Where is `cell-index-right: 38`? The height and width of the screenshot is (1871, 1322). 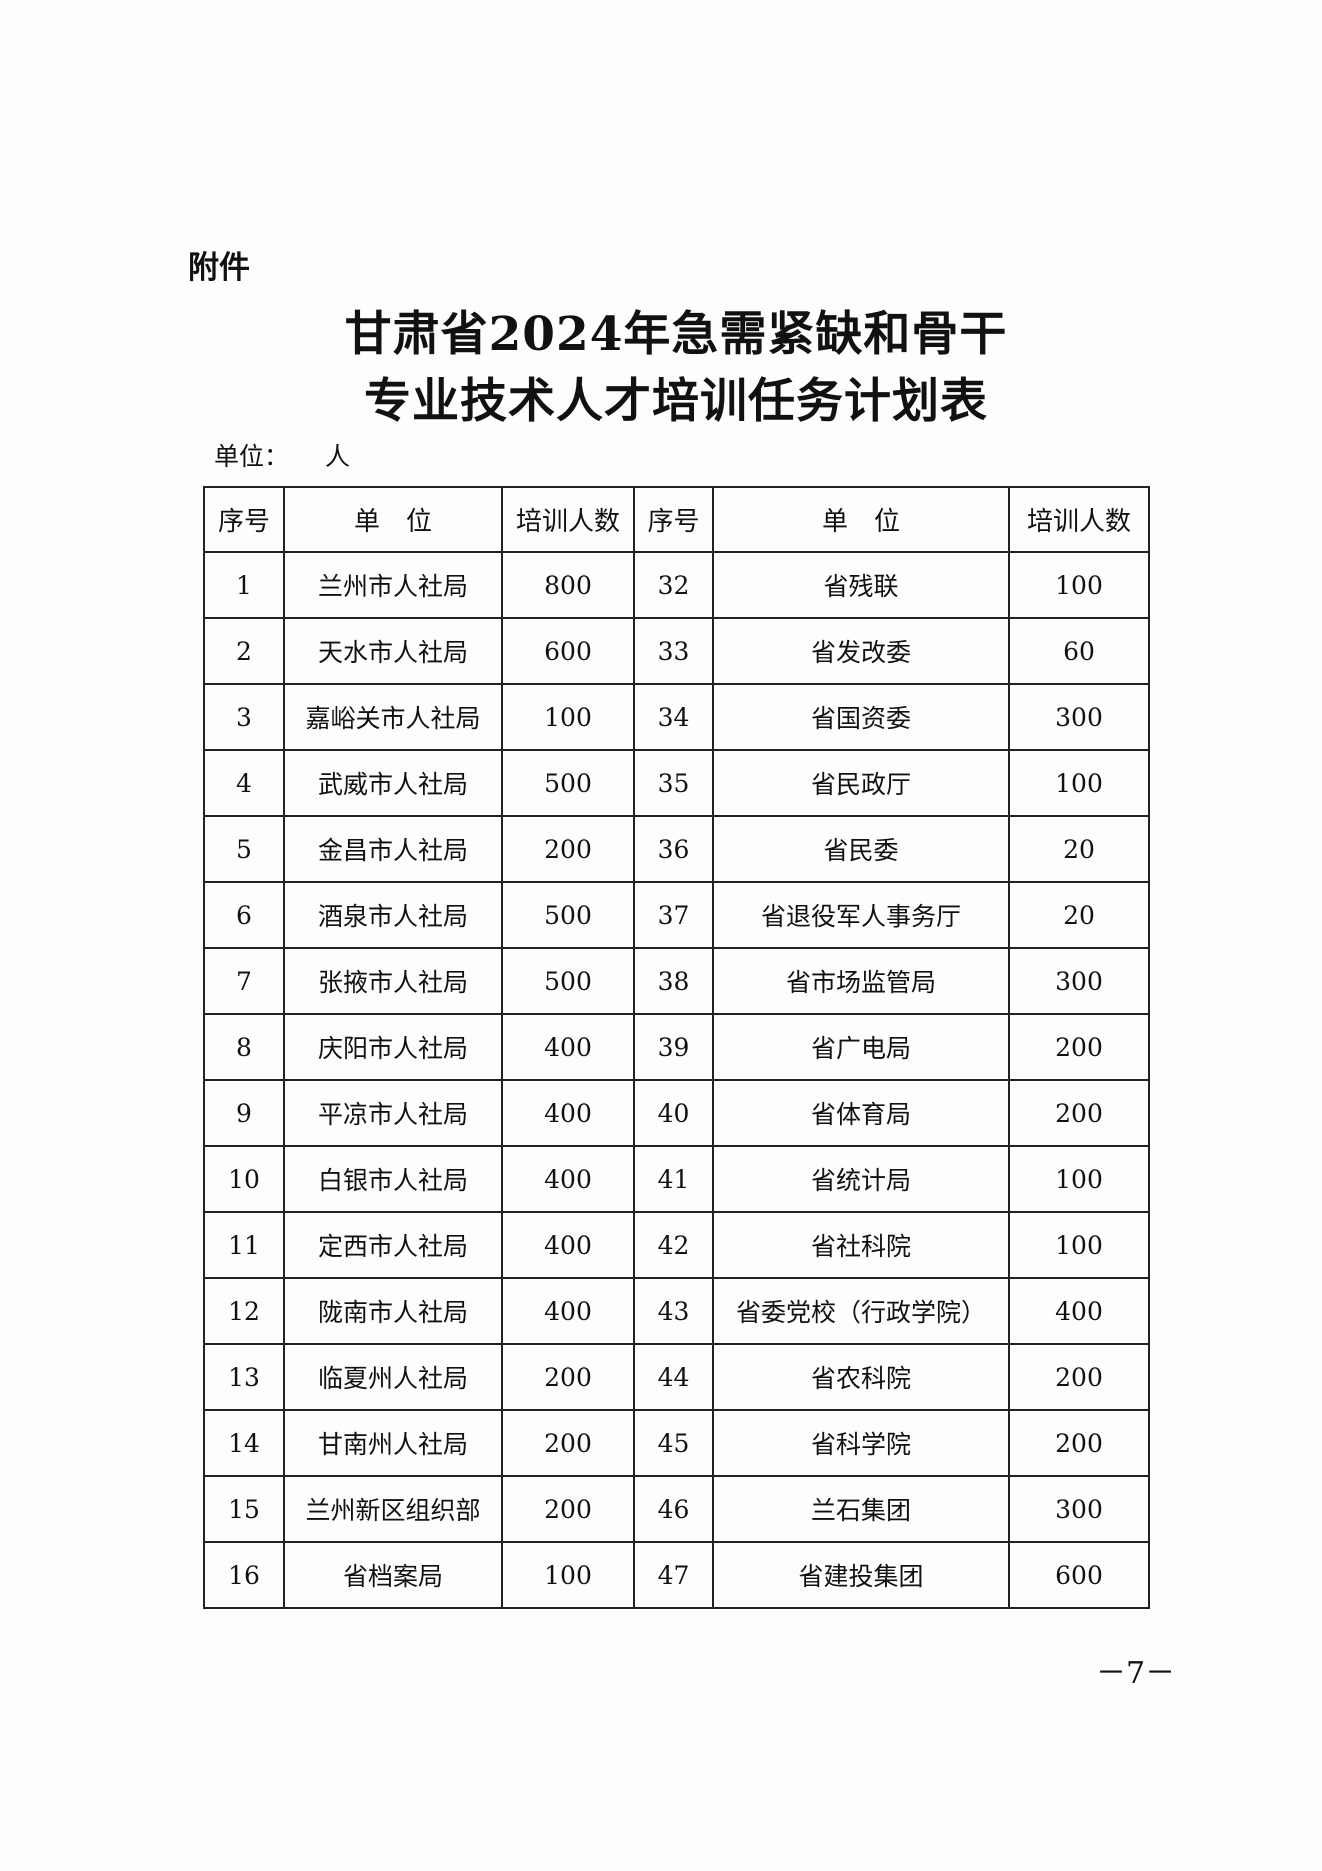 cell-index-right: 38 is located at coordinates (673, 981).